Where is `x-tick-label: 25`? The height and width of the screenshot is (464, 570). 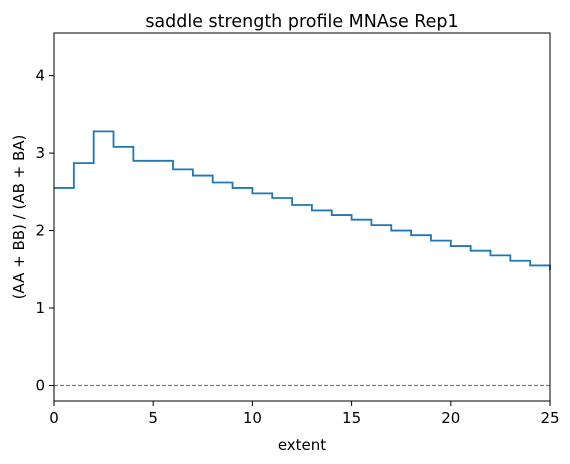
x-tick-label: 25 is located at coordinates (549, 418).